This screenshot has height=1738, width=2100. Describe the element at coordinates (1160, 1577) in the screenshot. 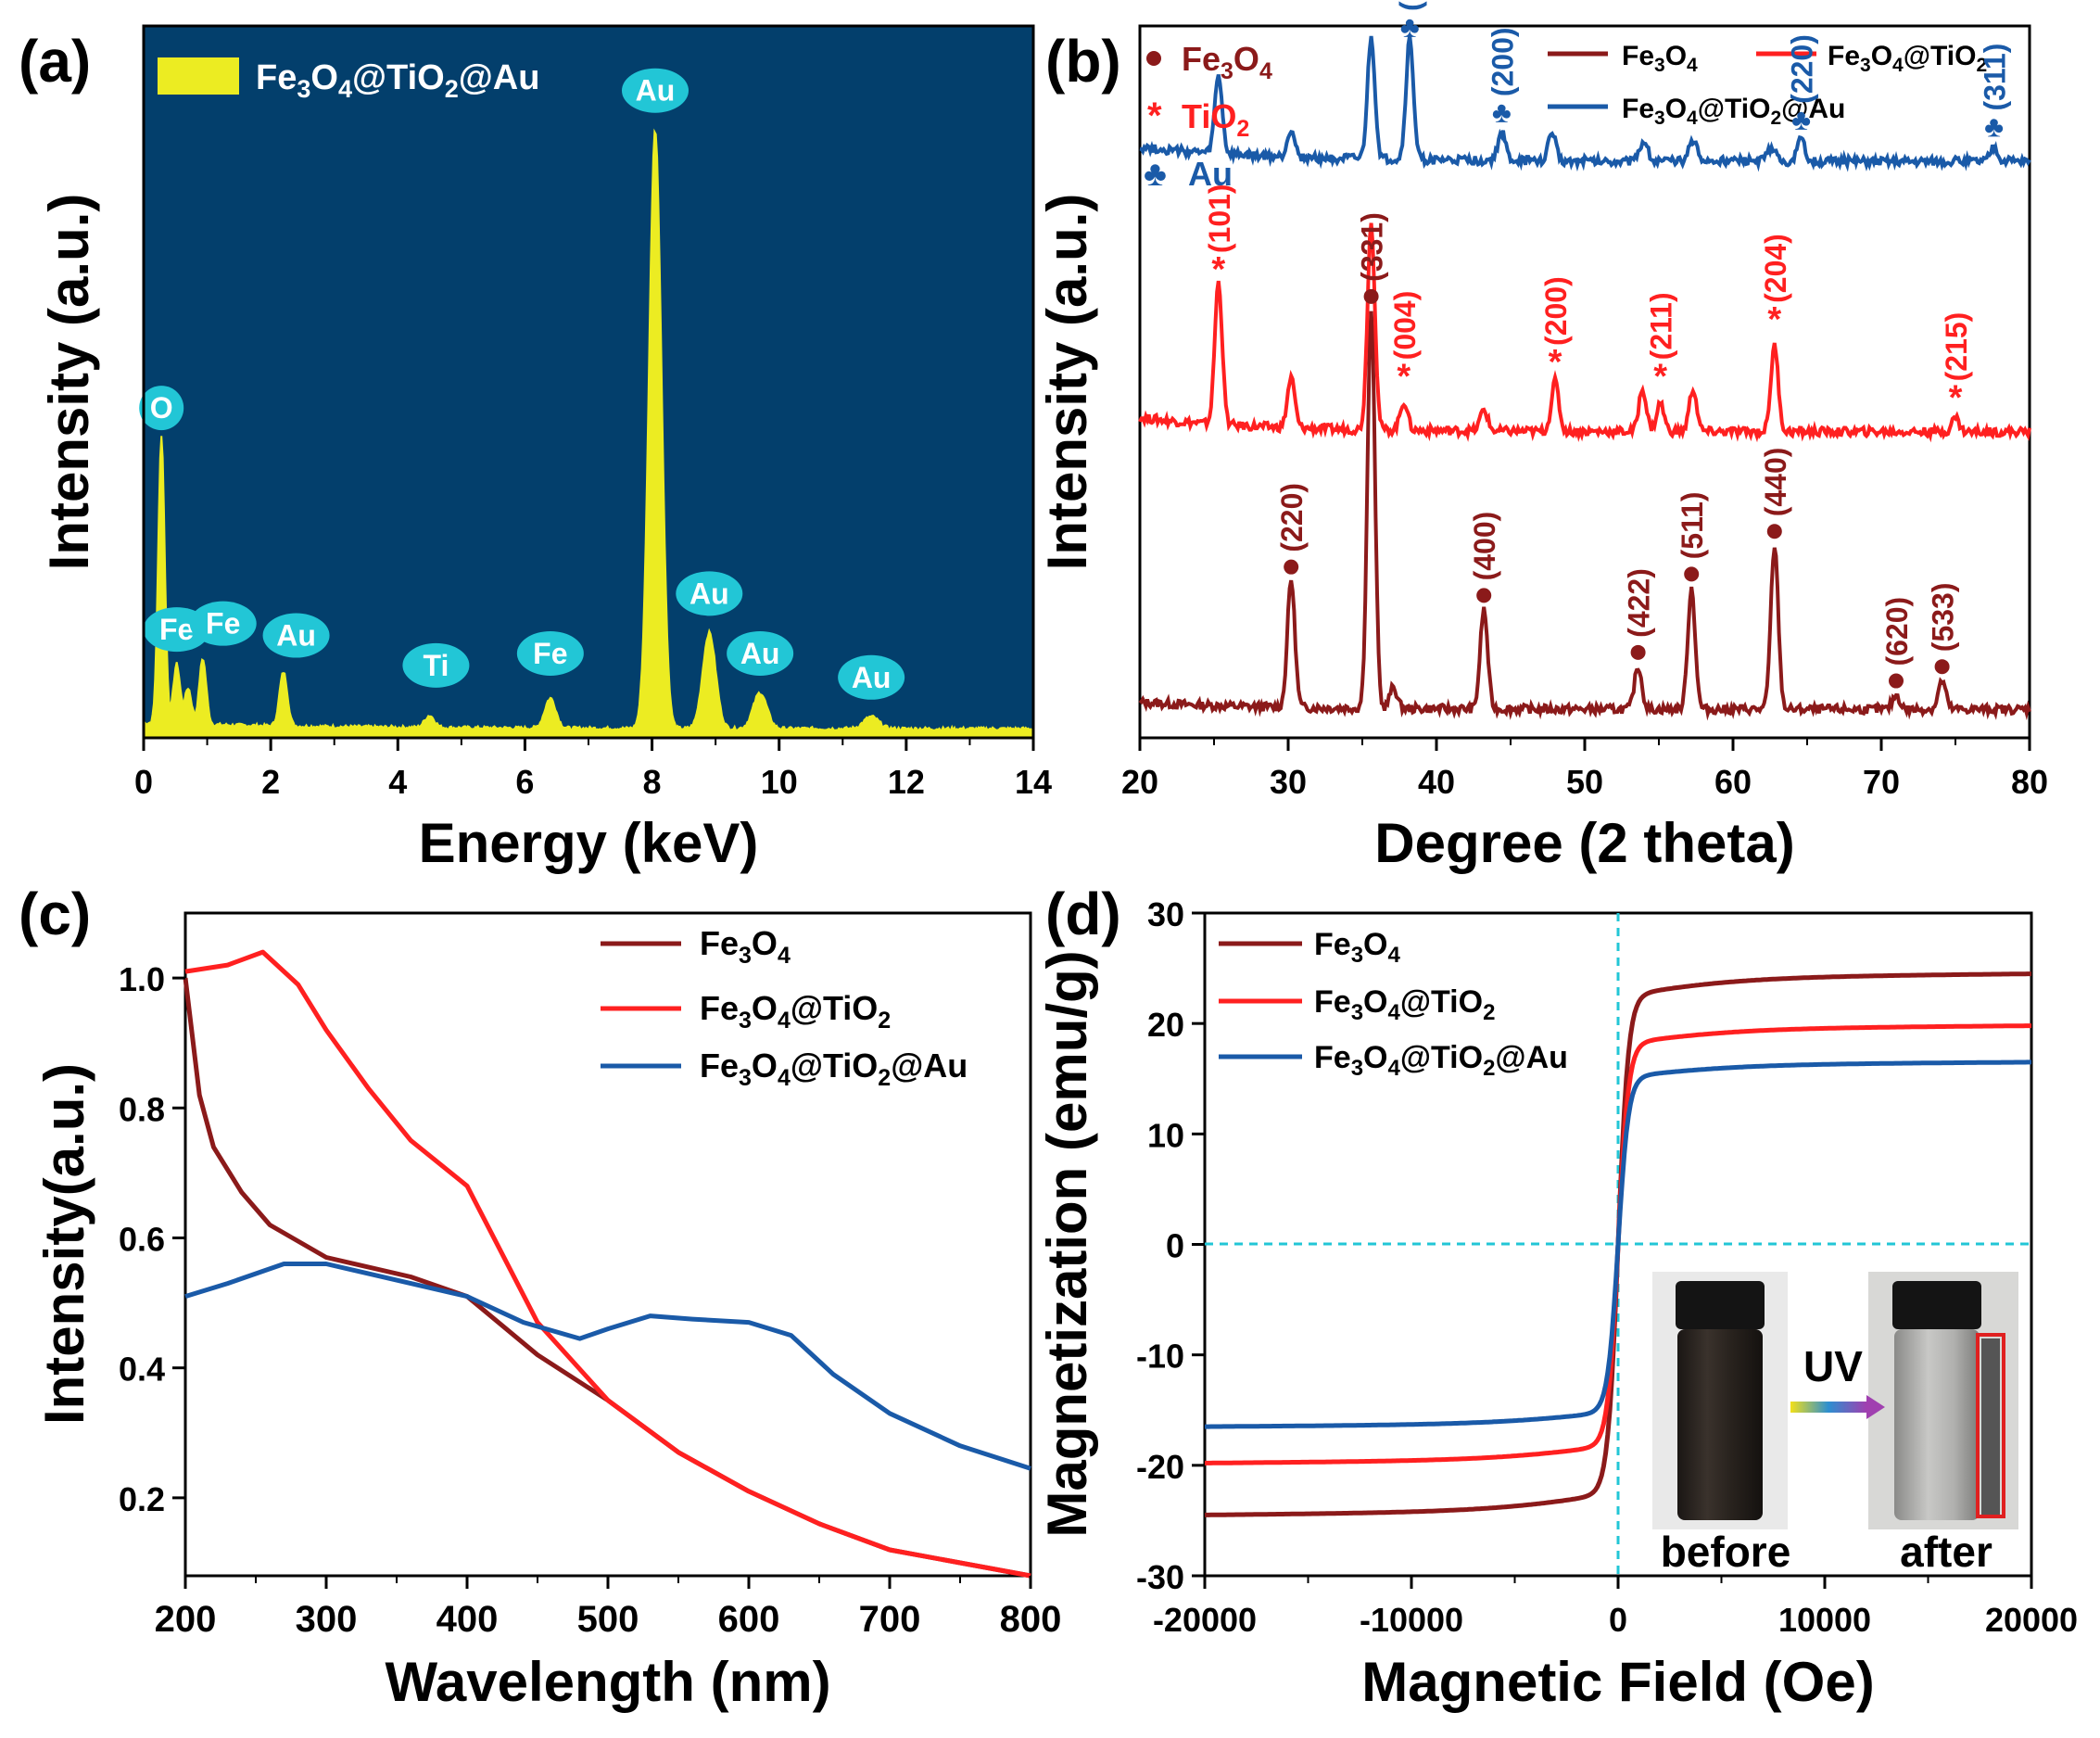

I see `panel-d-y-tick-label: -30` at that location.